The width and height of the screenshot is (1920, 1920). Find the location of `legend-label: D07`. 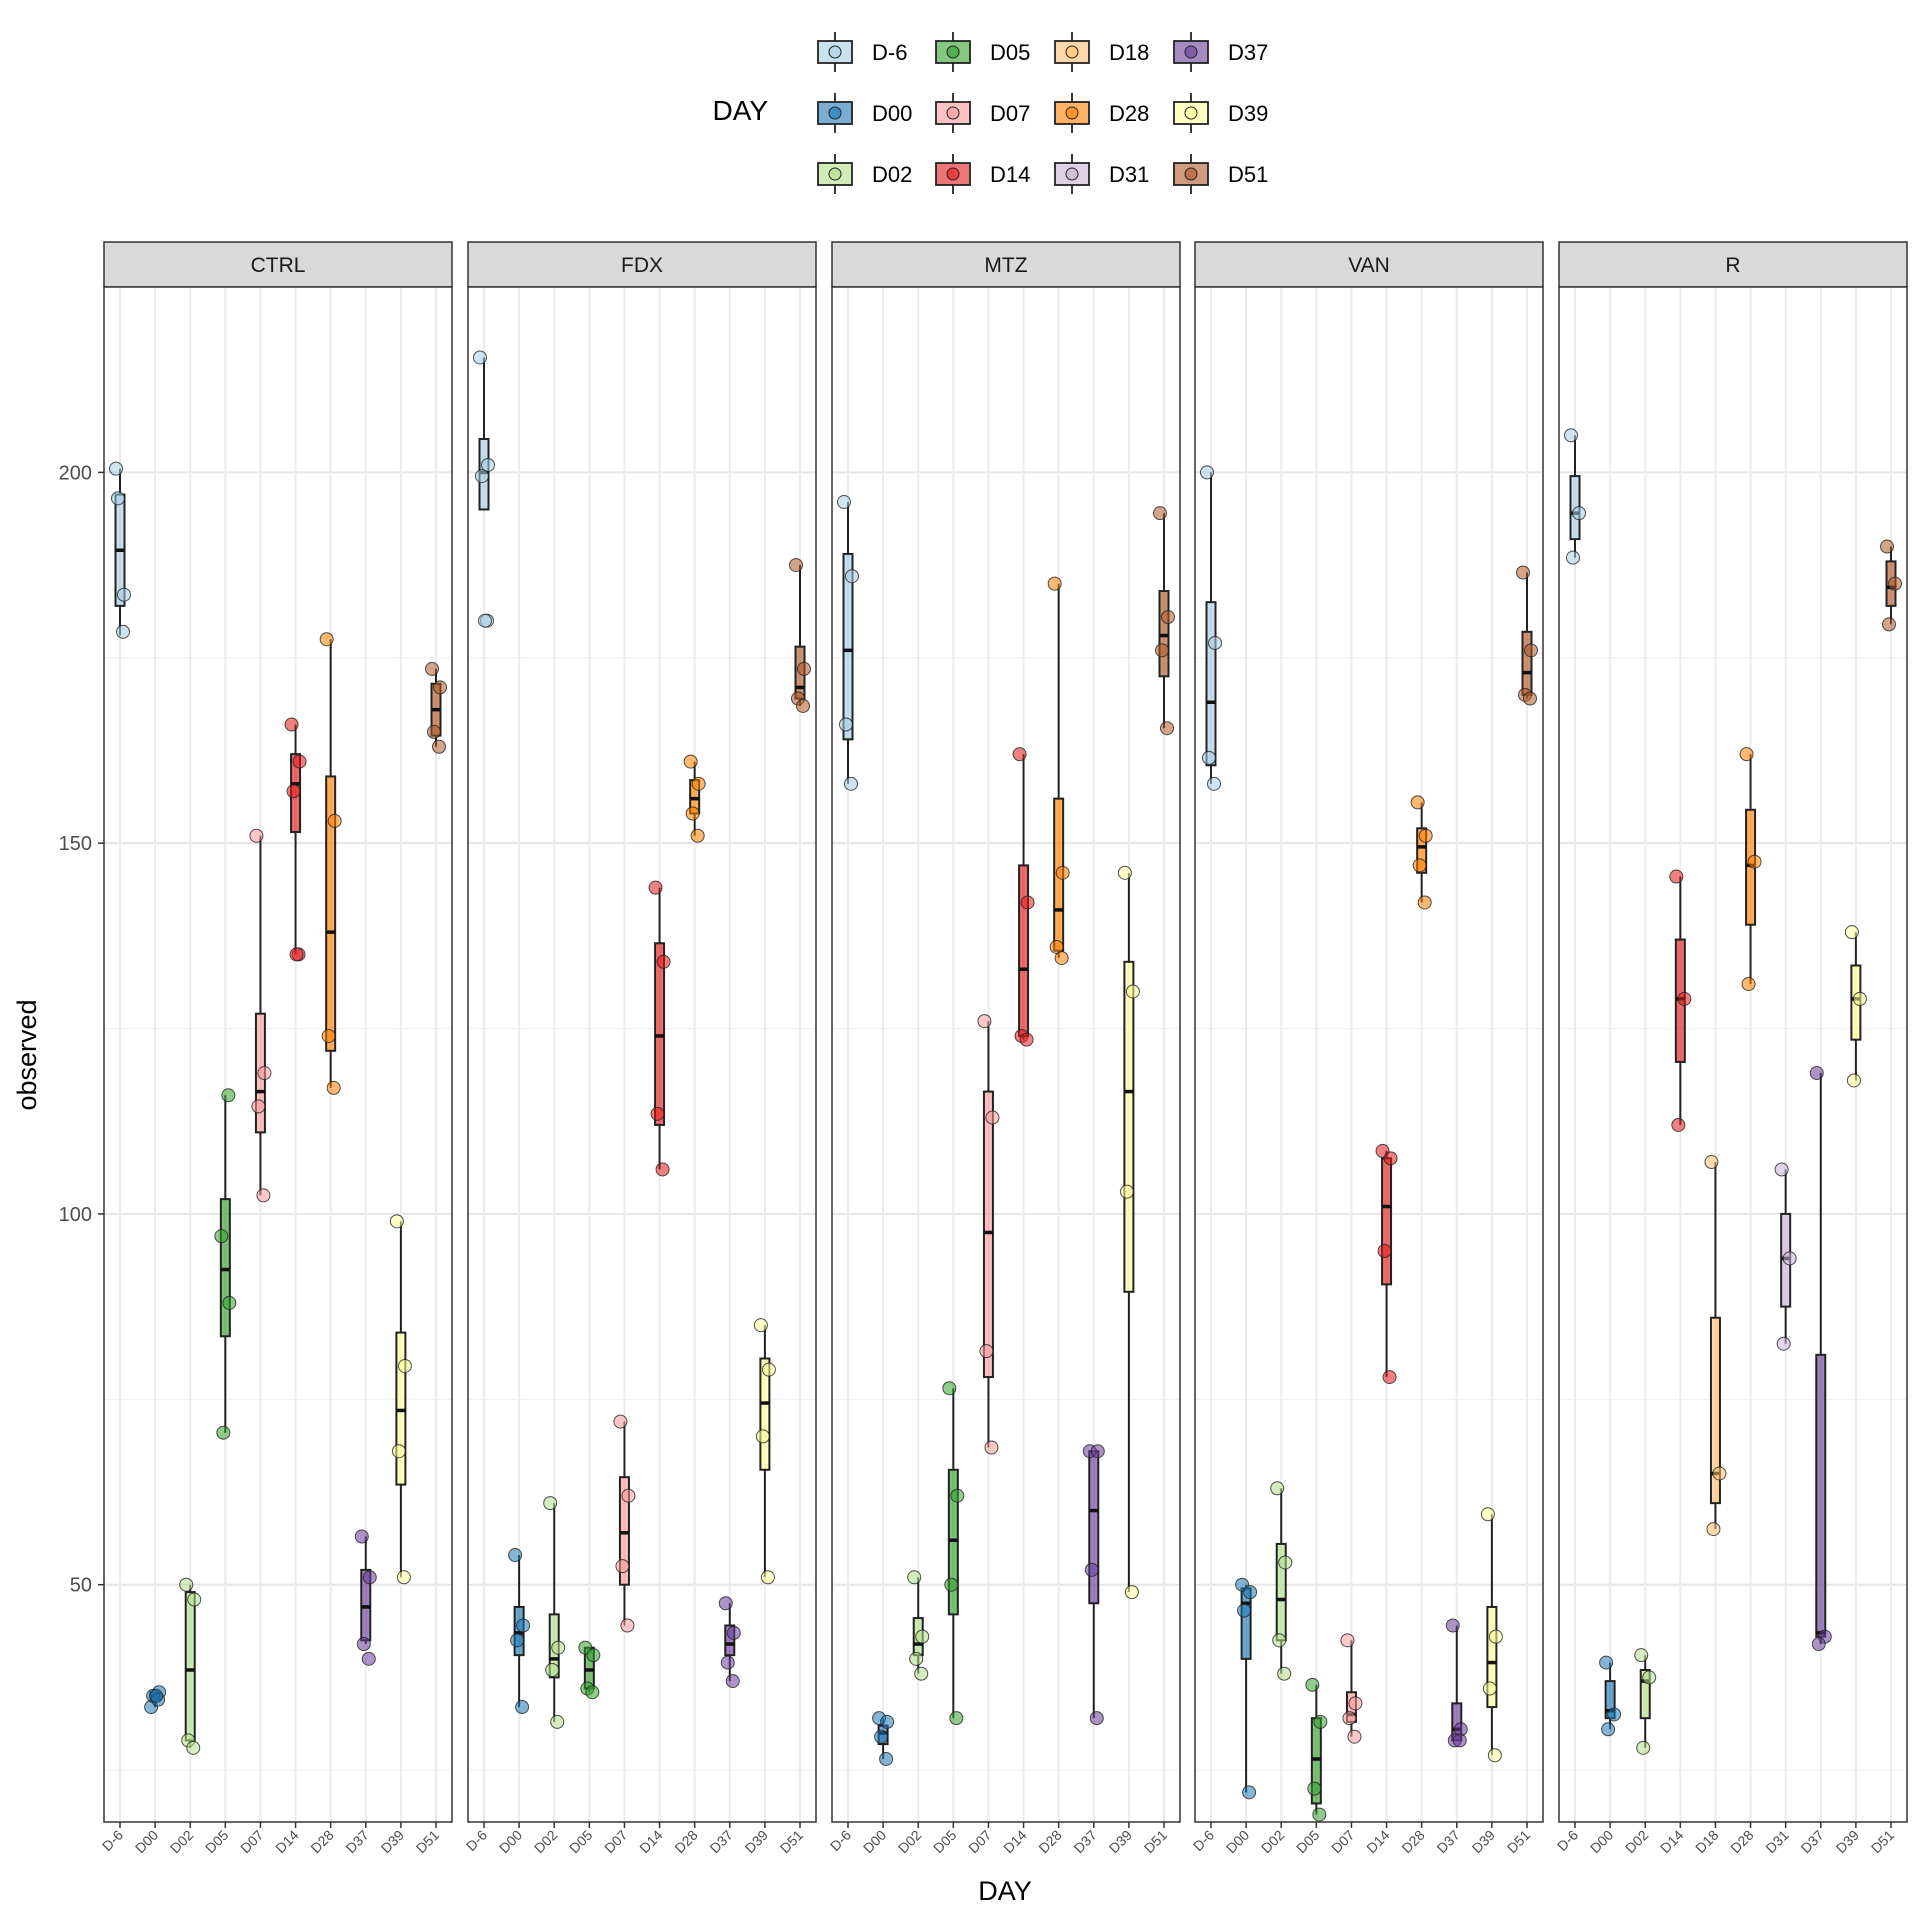

legend-label: D07 is located at coordinates (1010, 113).